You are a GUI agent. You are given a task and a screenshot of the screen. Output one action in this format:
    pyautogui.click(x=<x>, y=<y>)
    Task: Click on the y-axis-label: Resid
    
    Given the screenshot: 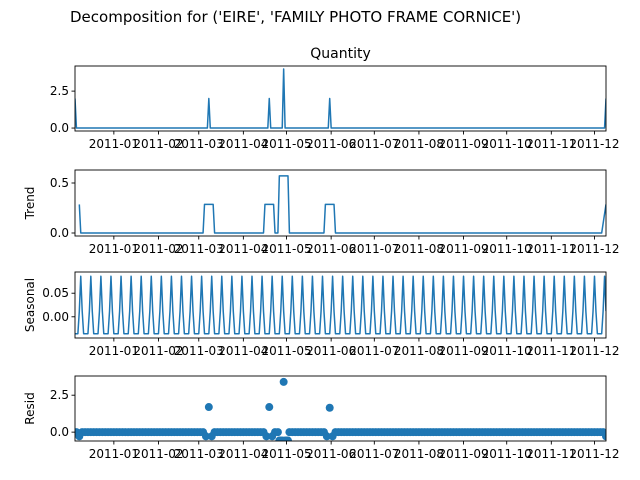 What is the action you would take?
    pyautogui.click(x=30, y=408)
    